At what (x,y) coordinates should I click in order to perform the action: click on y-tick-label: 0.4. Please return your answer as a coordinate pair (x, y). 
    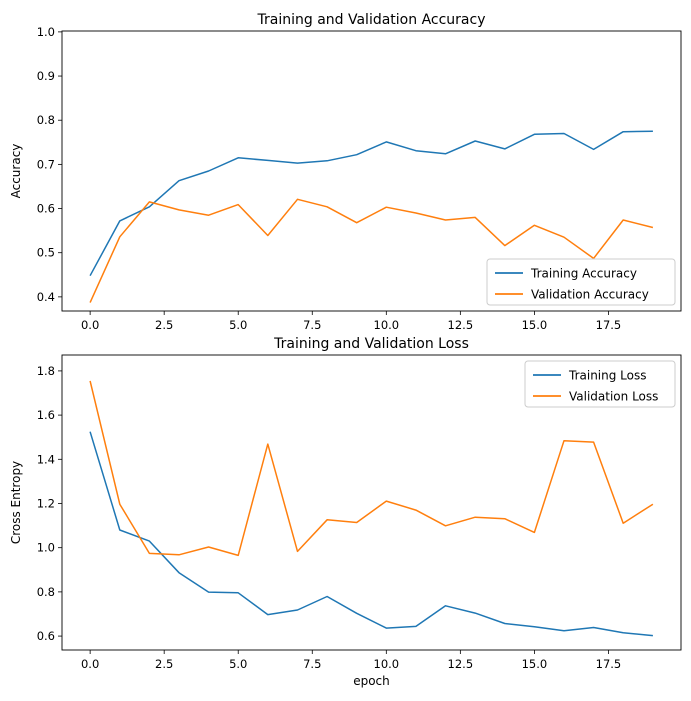
    Looking at the image, I should click on (46, 297).